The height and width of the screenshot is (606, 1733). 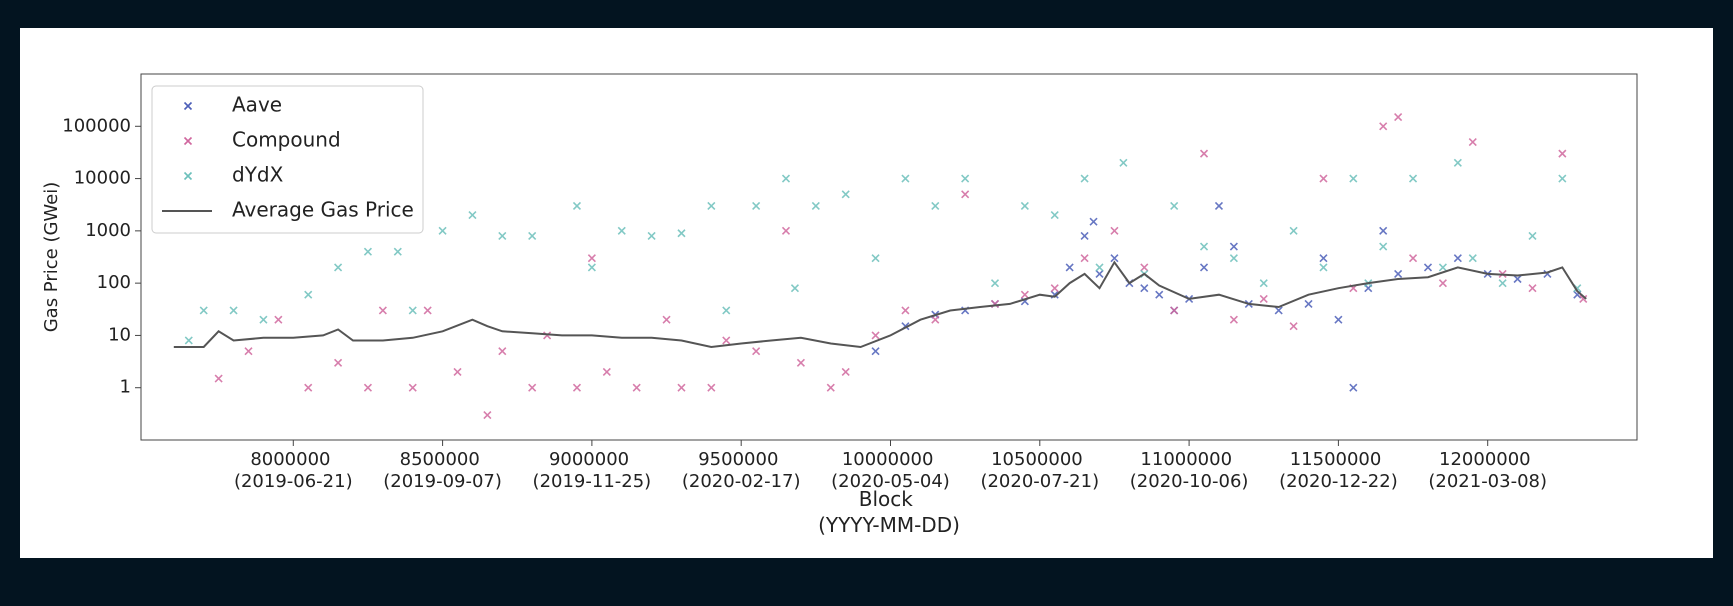 I want to click on y-axis-label: Gas Price (GWei), so click(x=51, y=257).